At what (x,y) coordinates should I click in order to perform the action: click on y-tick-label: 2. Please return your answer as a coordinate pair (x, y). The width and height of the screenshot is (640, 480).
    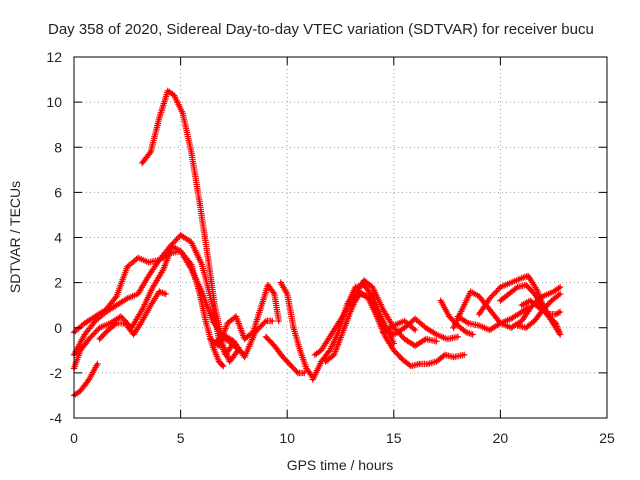
    Looking at the image, I should click on (58, 283).